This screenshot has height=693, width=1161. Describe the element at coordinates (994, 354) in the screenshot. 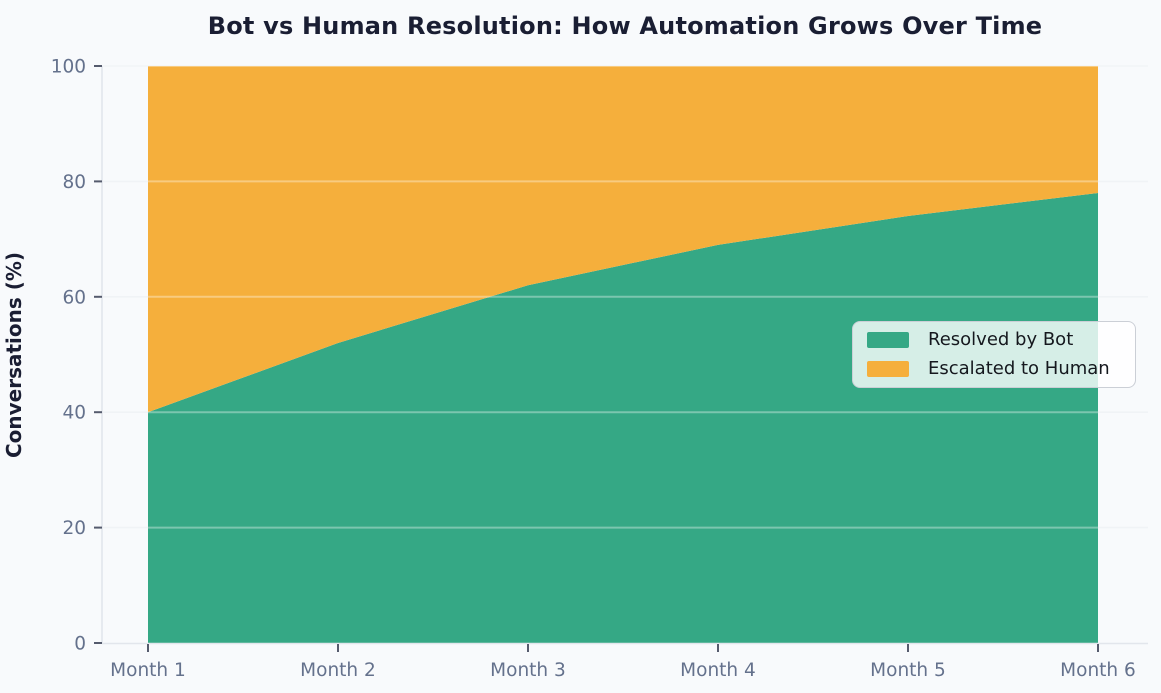

I see `legend: Resolved by Bot Escalated to Human` at that location.